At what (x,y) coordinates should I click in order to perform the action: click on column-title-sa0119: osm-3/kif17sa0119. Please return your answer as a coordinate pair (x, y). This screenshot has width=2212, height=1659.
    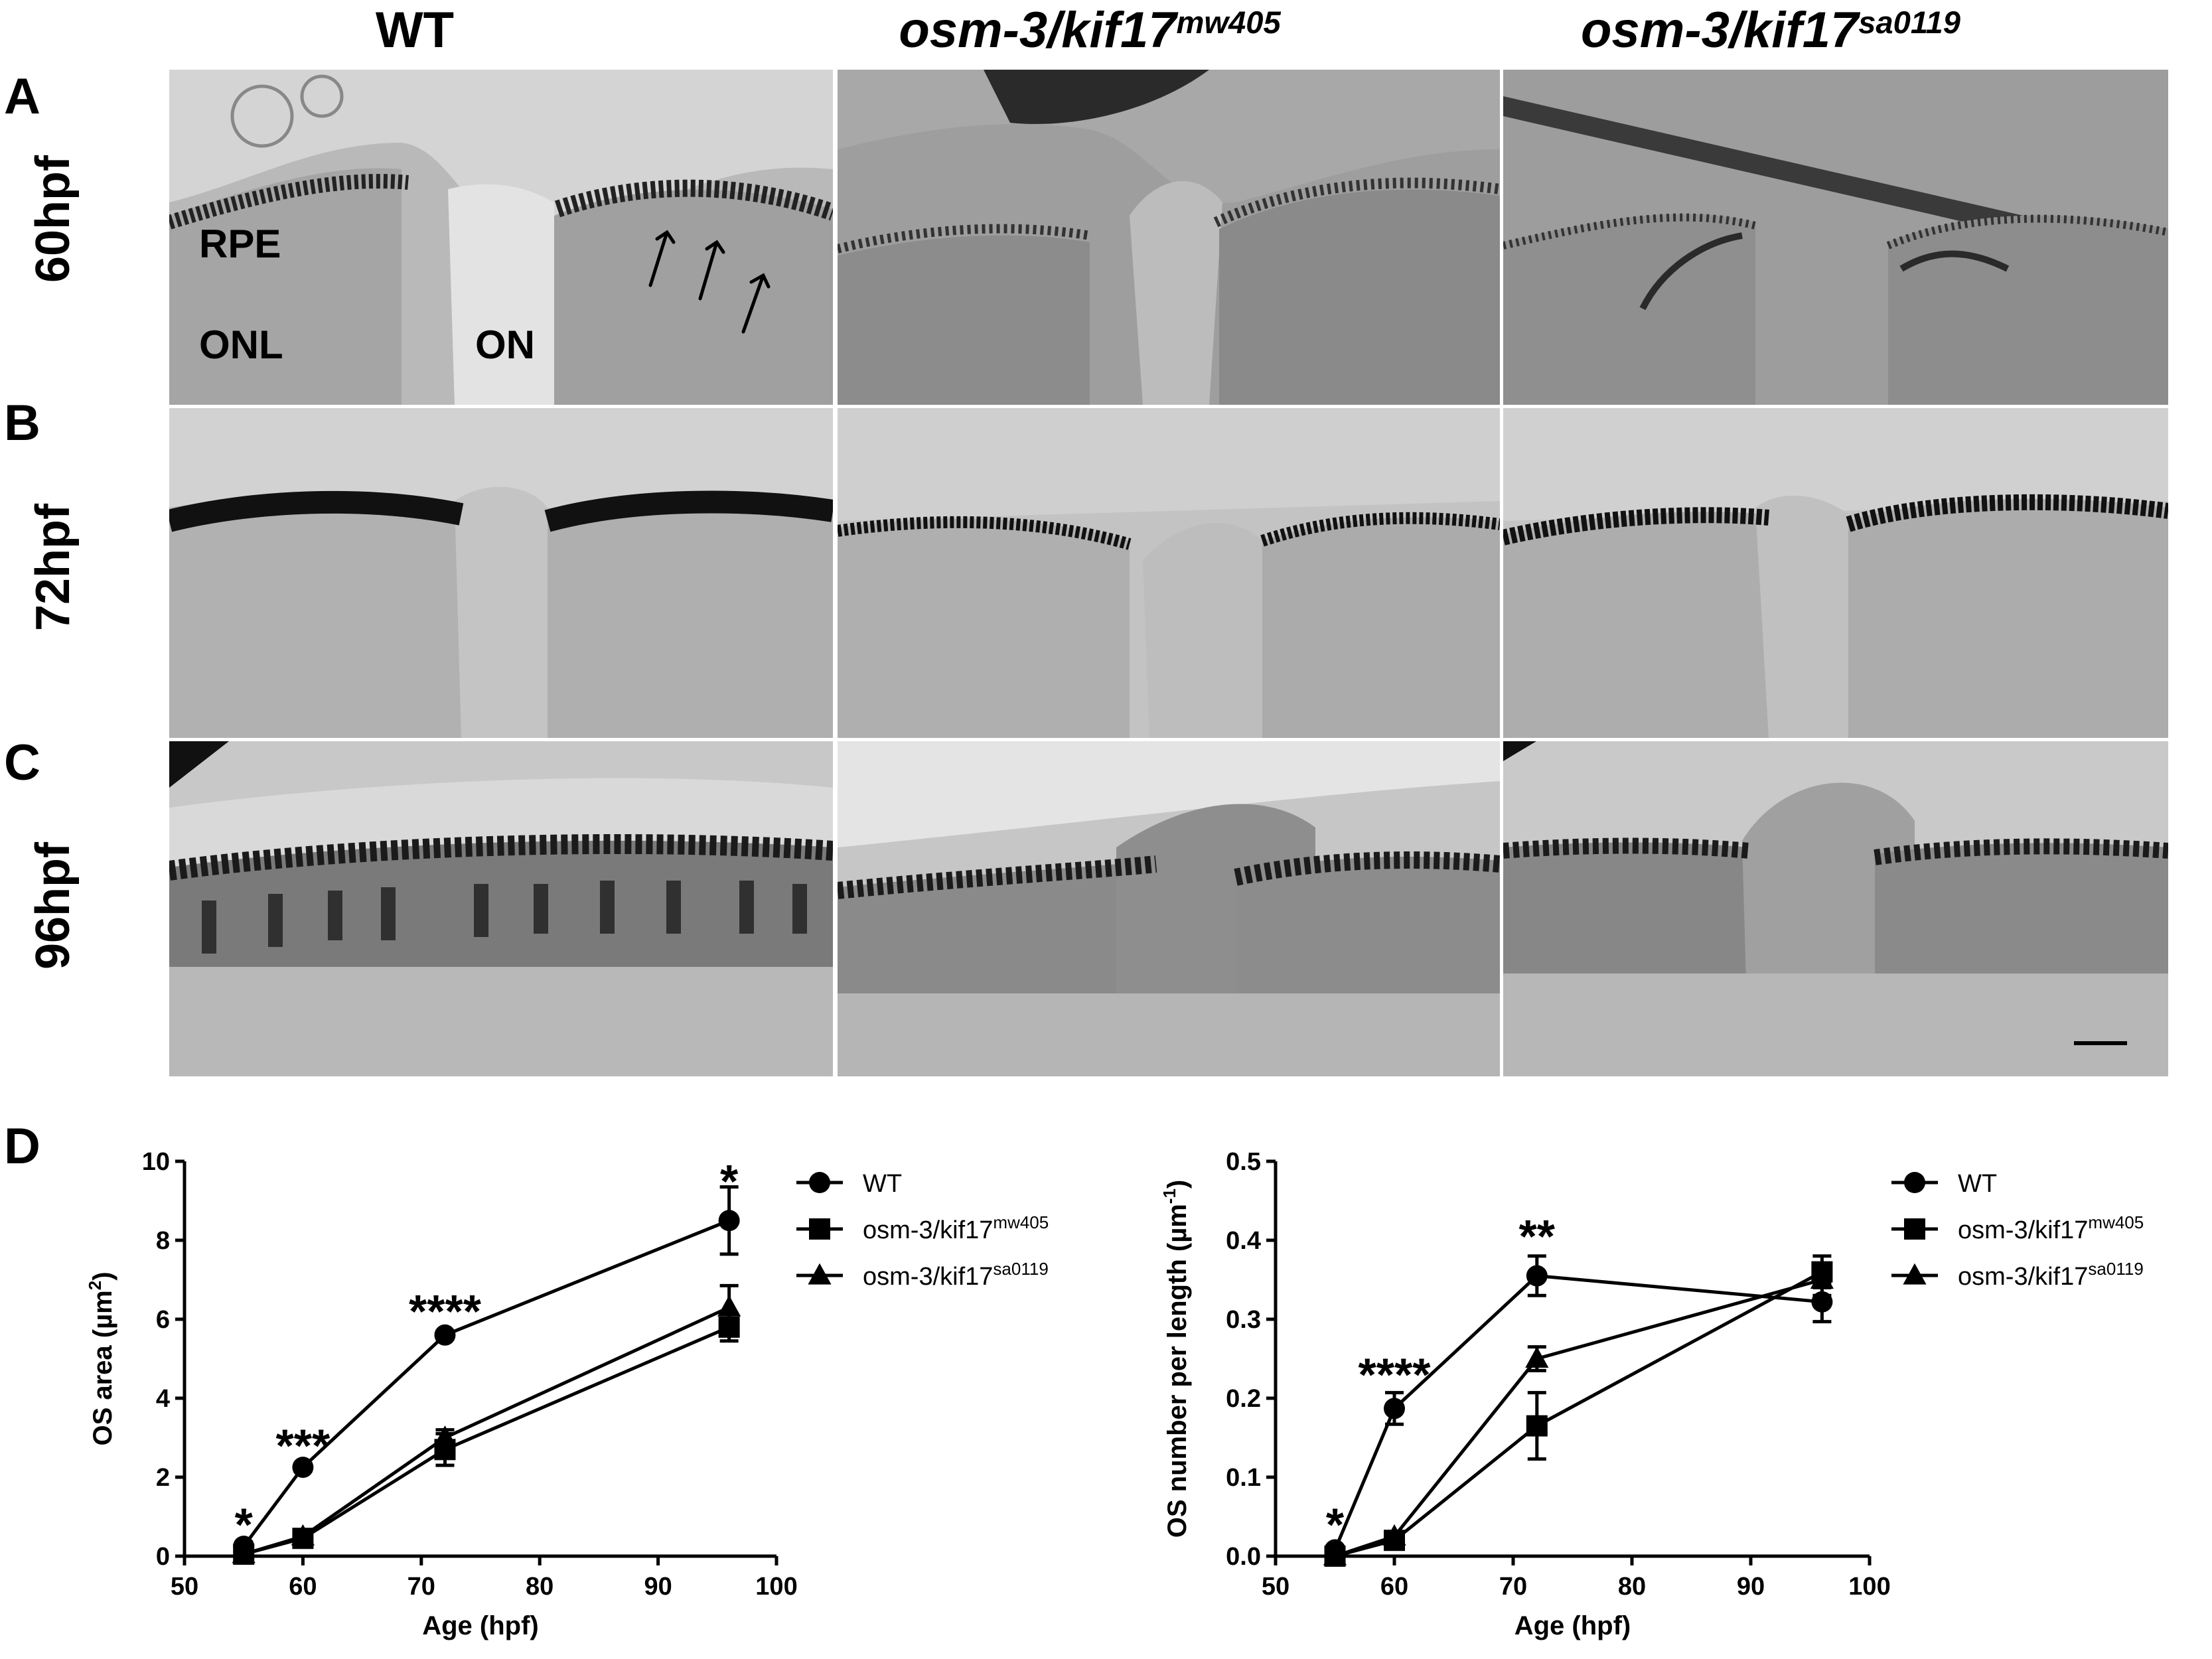
    Looking at the image, I should click on (1771, 30).